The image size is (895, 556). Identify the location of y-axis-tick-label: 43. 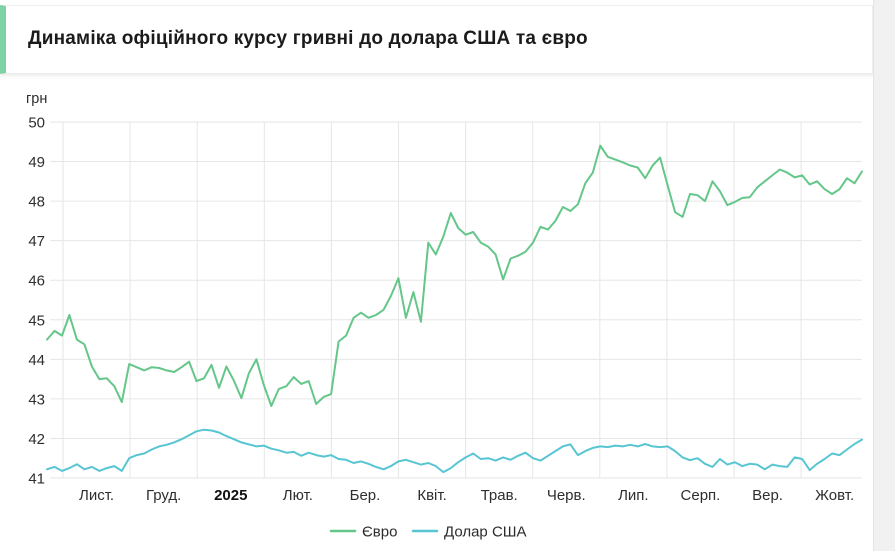
(36, 399).